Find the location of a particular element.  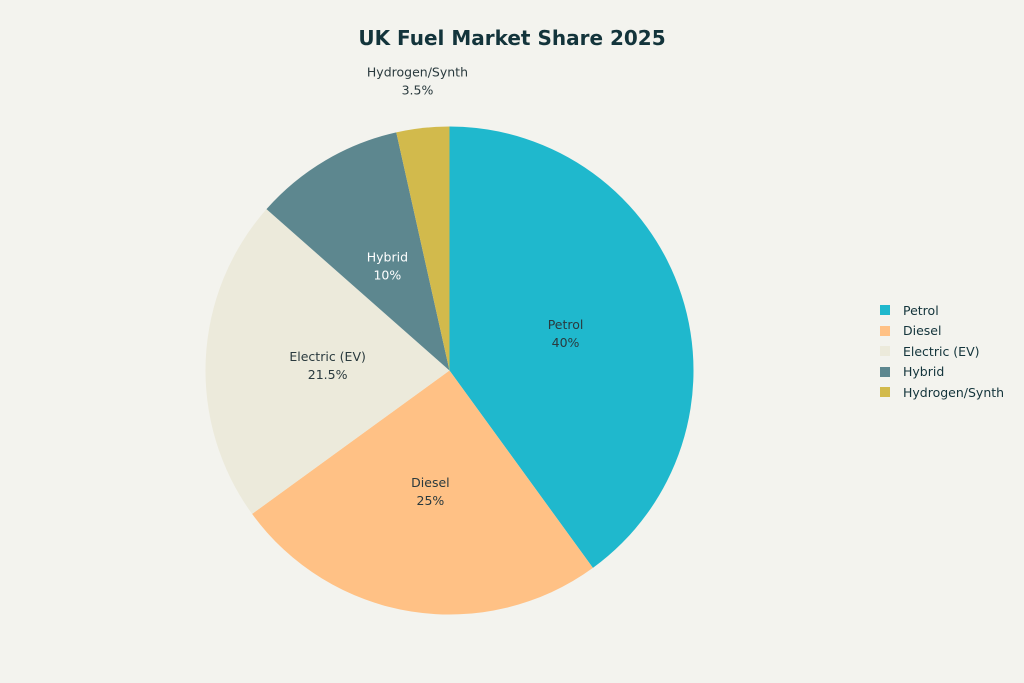

slice-label-value-diesel: 25% is located at coordinates (431, 500).